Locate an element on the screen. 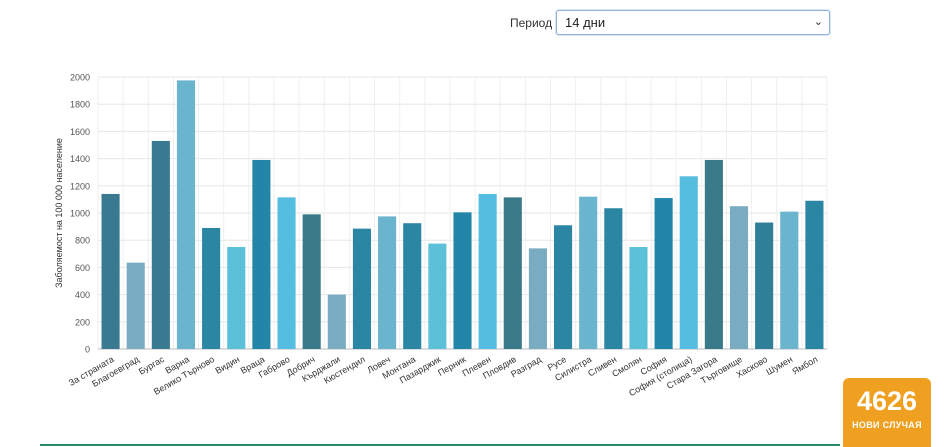  y-tick-label: 1200 is located at coordinates (80, 186).